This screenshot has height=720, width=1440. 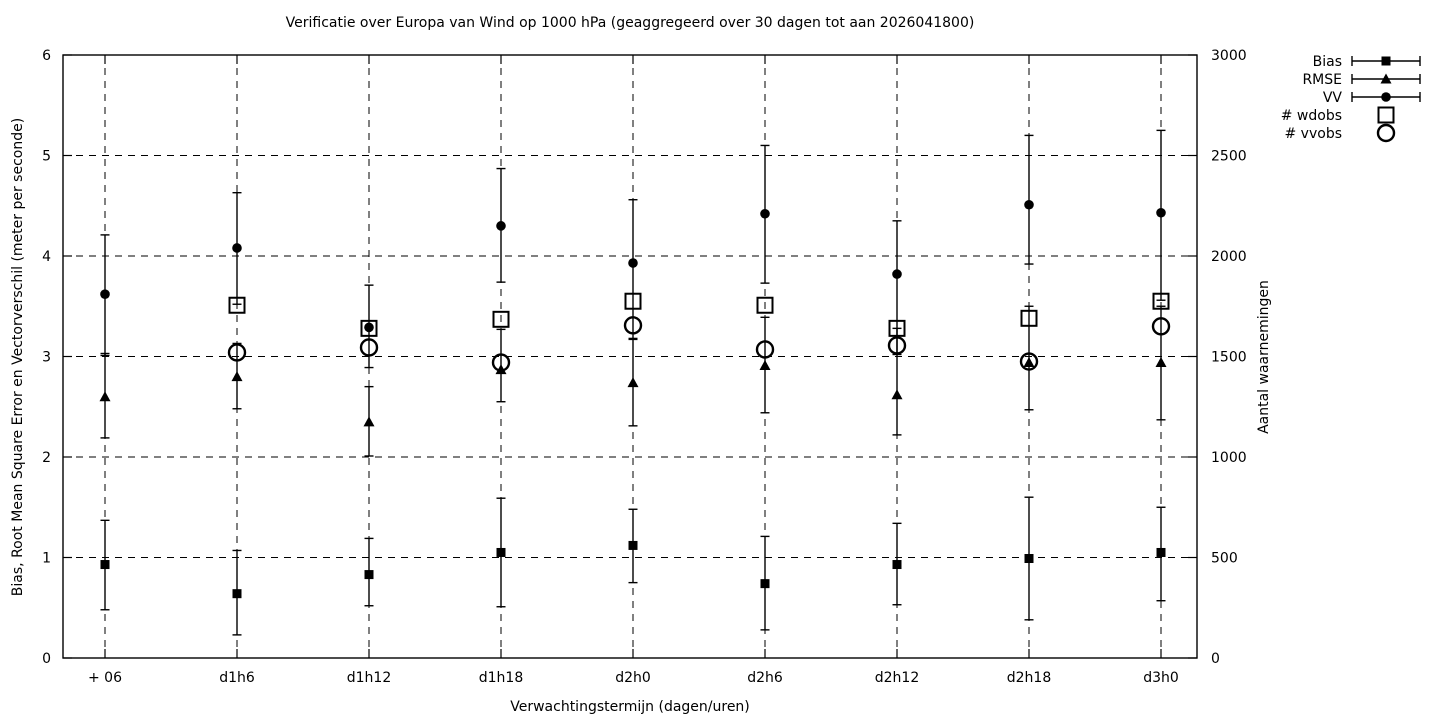 I want to click on x-tick-label: d1h18, so click(x=501, y=678).